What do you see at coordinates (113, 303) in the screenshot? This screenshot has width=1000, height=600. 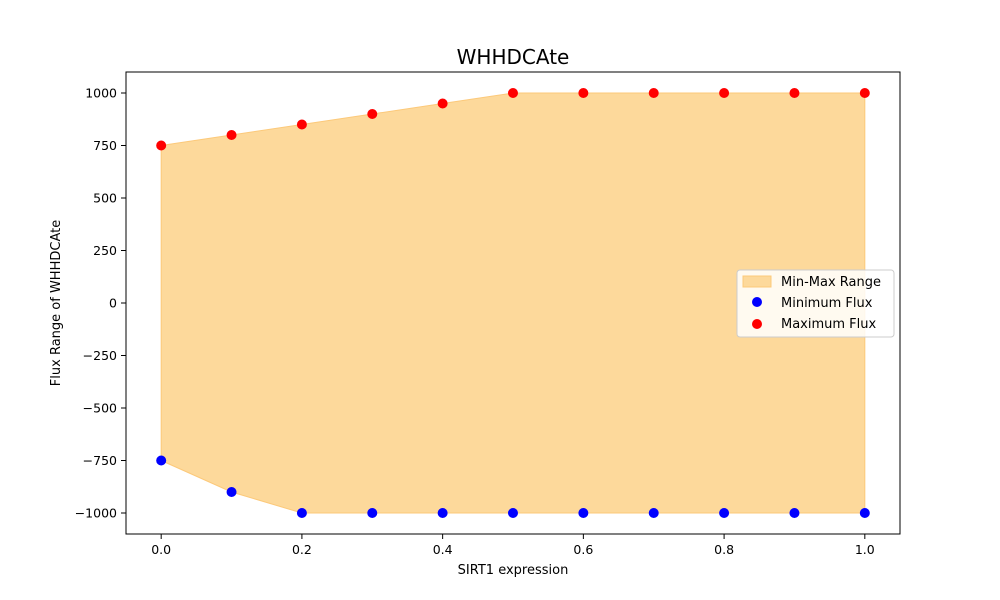 I see `y-tick-label: 0` at bounding box center [113, 303].